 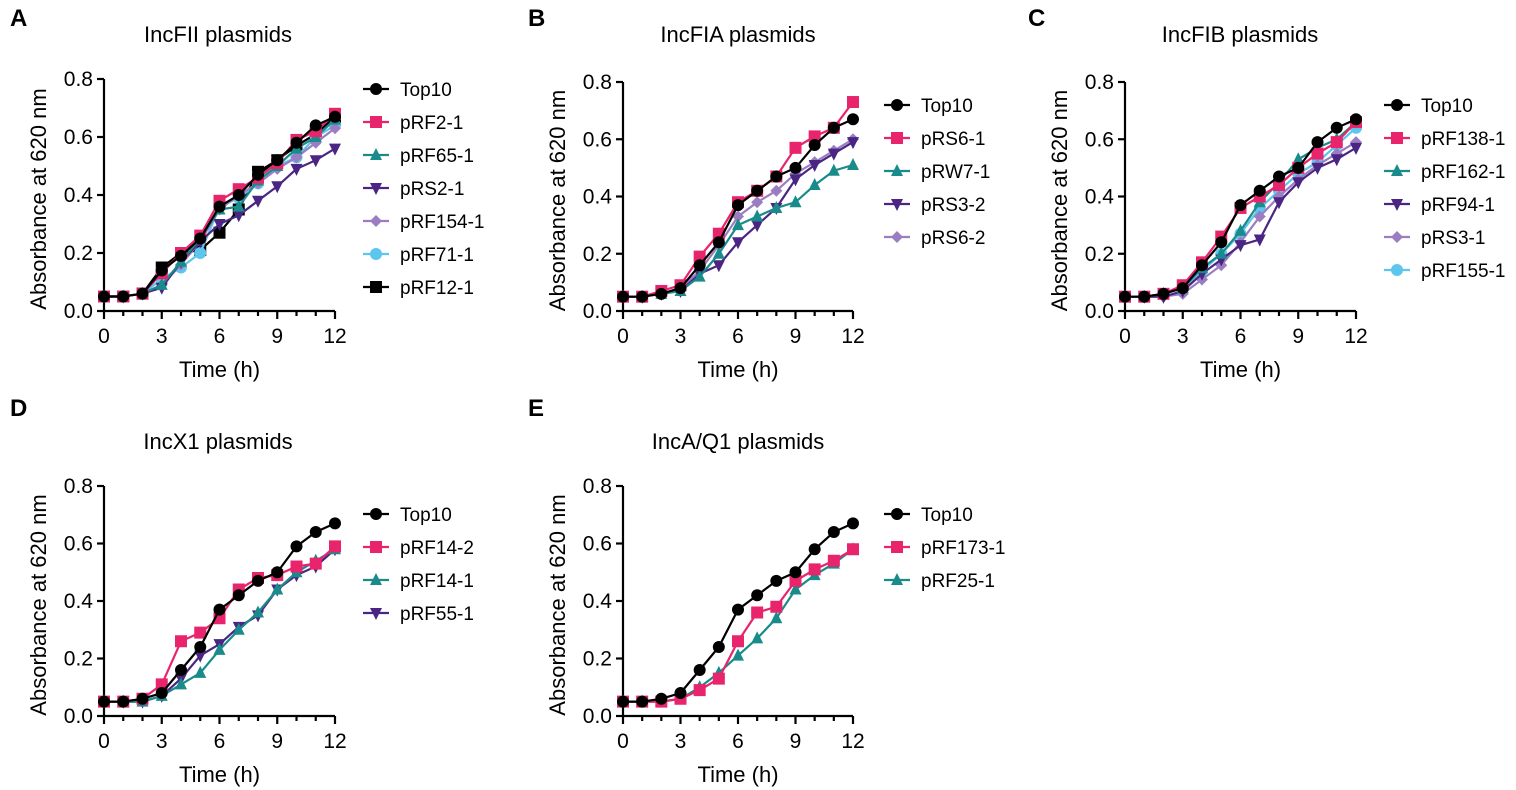 I want to click on chart-title: IncFIA plasmids, so click(x=737, y=34).